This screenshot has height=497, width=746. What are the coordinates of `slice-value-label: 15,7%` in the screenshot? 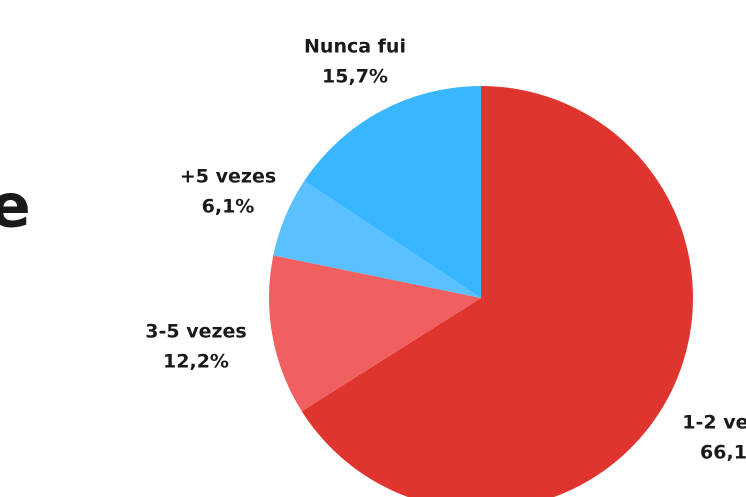 It's located at (355, 77).